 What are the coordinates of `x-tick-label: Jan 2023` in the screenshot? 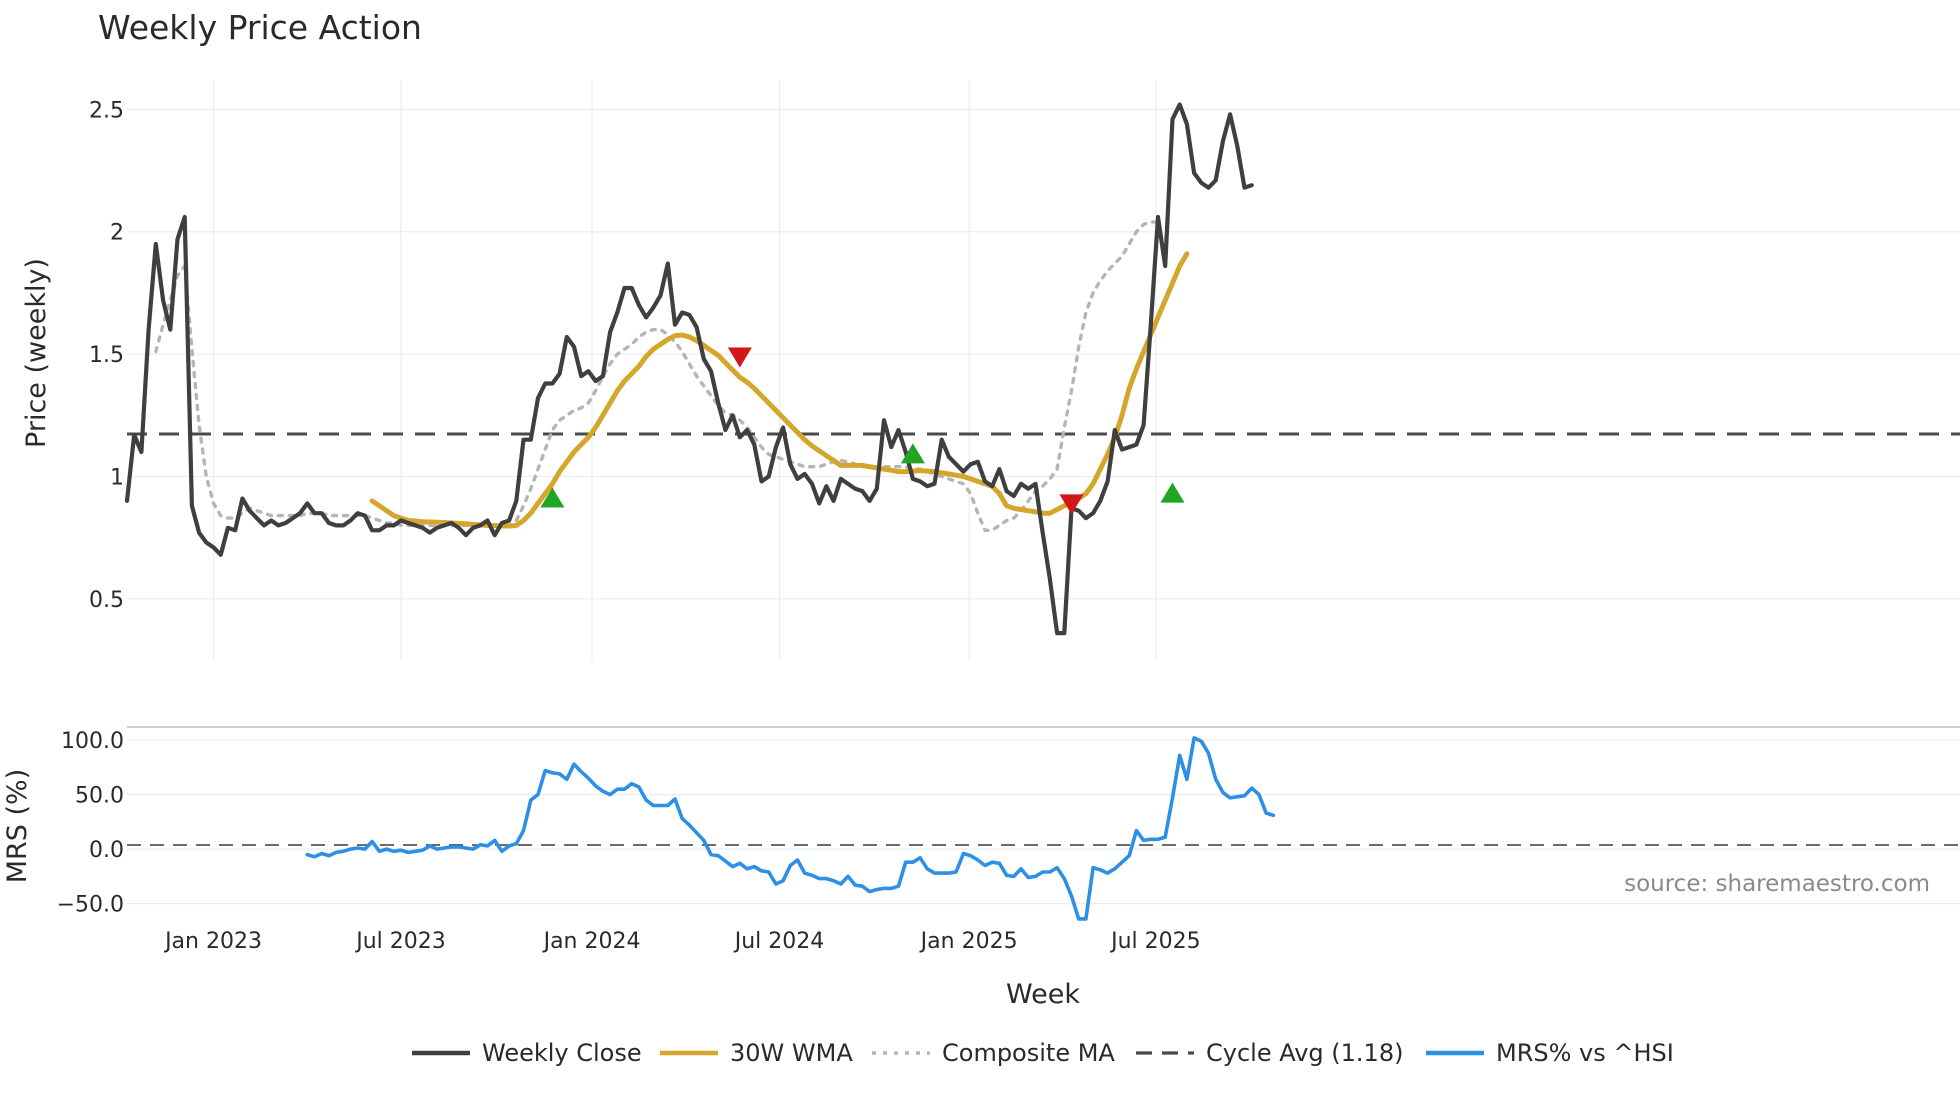 It's located at (212, 941).